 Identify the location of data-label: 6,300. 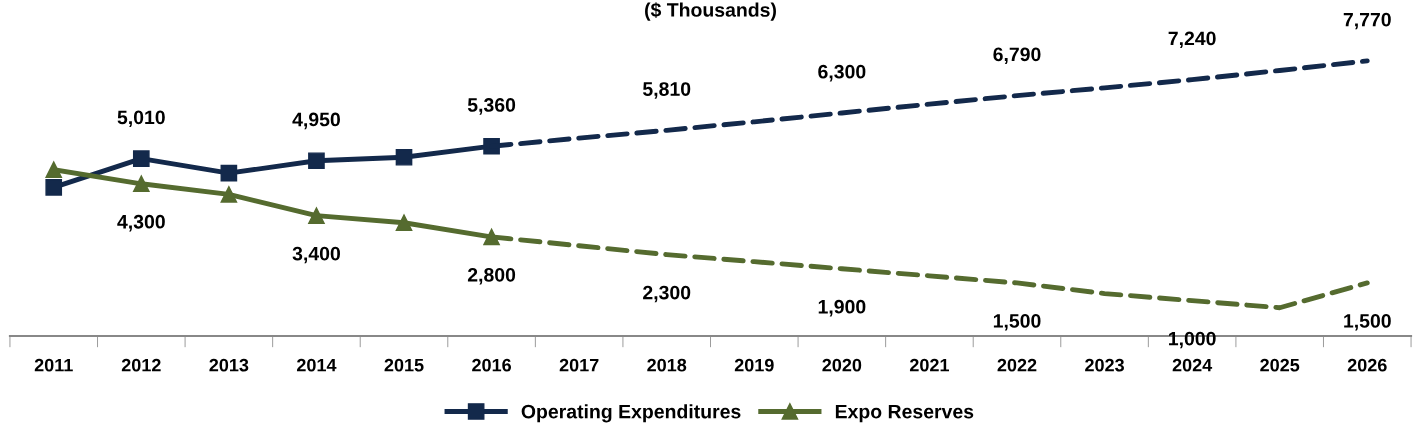
(842, 73).